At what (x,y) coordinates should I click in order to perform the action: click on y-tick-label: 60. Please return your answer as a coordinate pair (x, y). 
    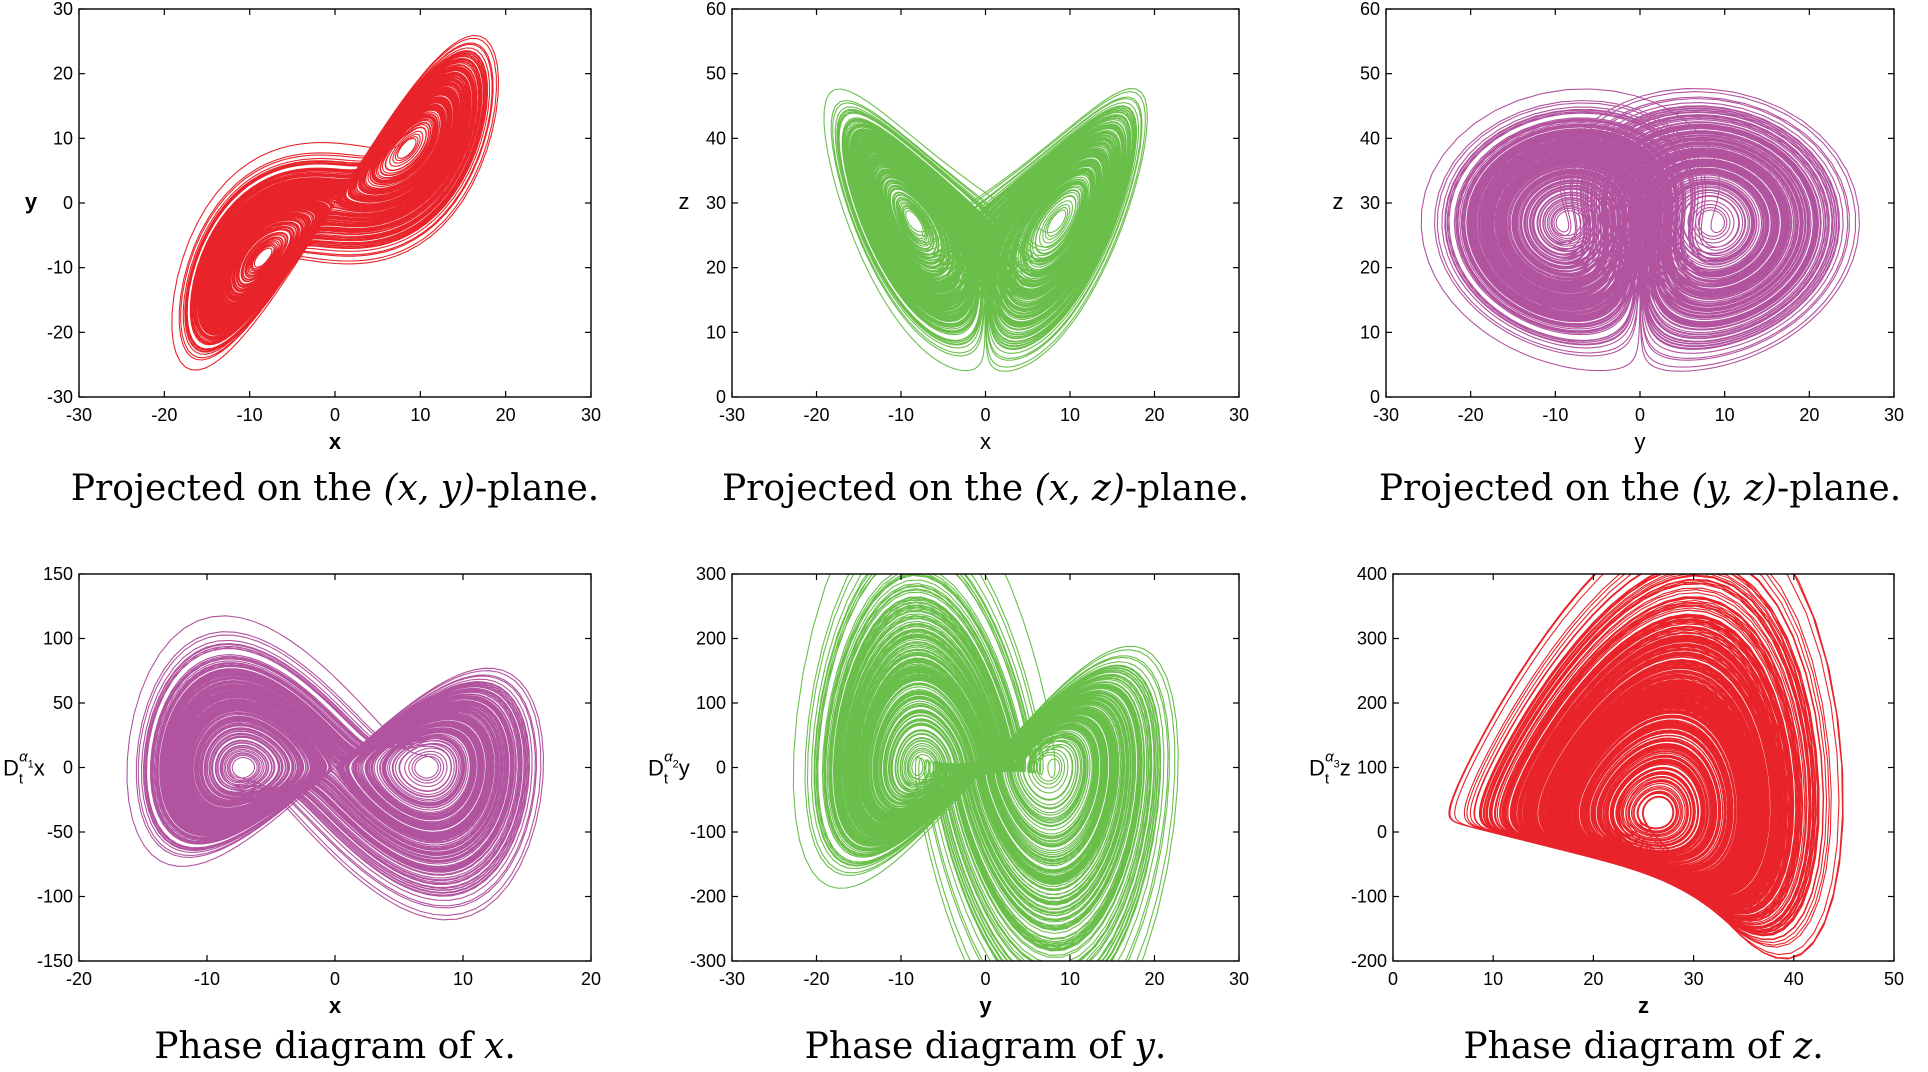
    Looking at the image, I should click on (1370, 9).